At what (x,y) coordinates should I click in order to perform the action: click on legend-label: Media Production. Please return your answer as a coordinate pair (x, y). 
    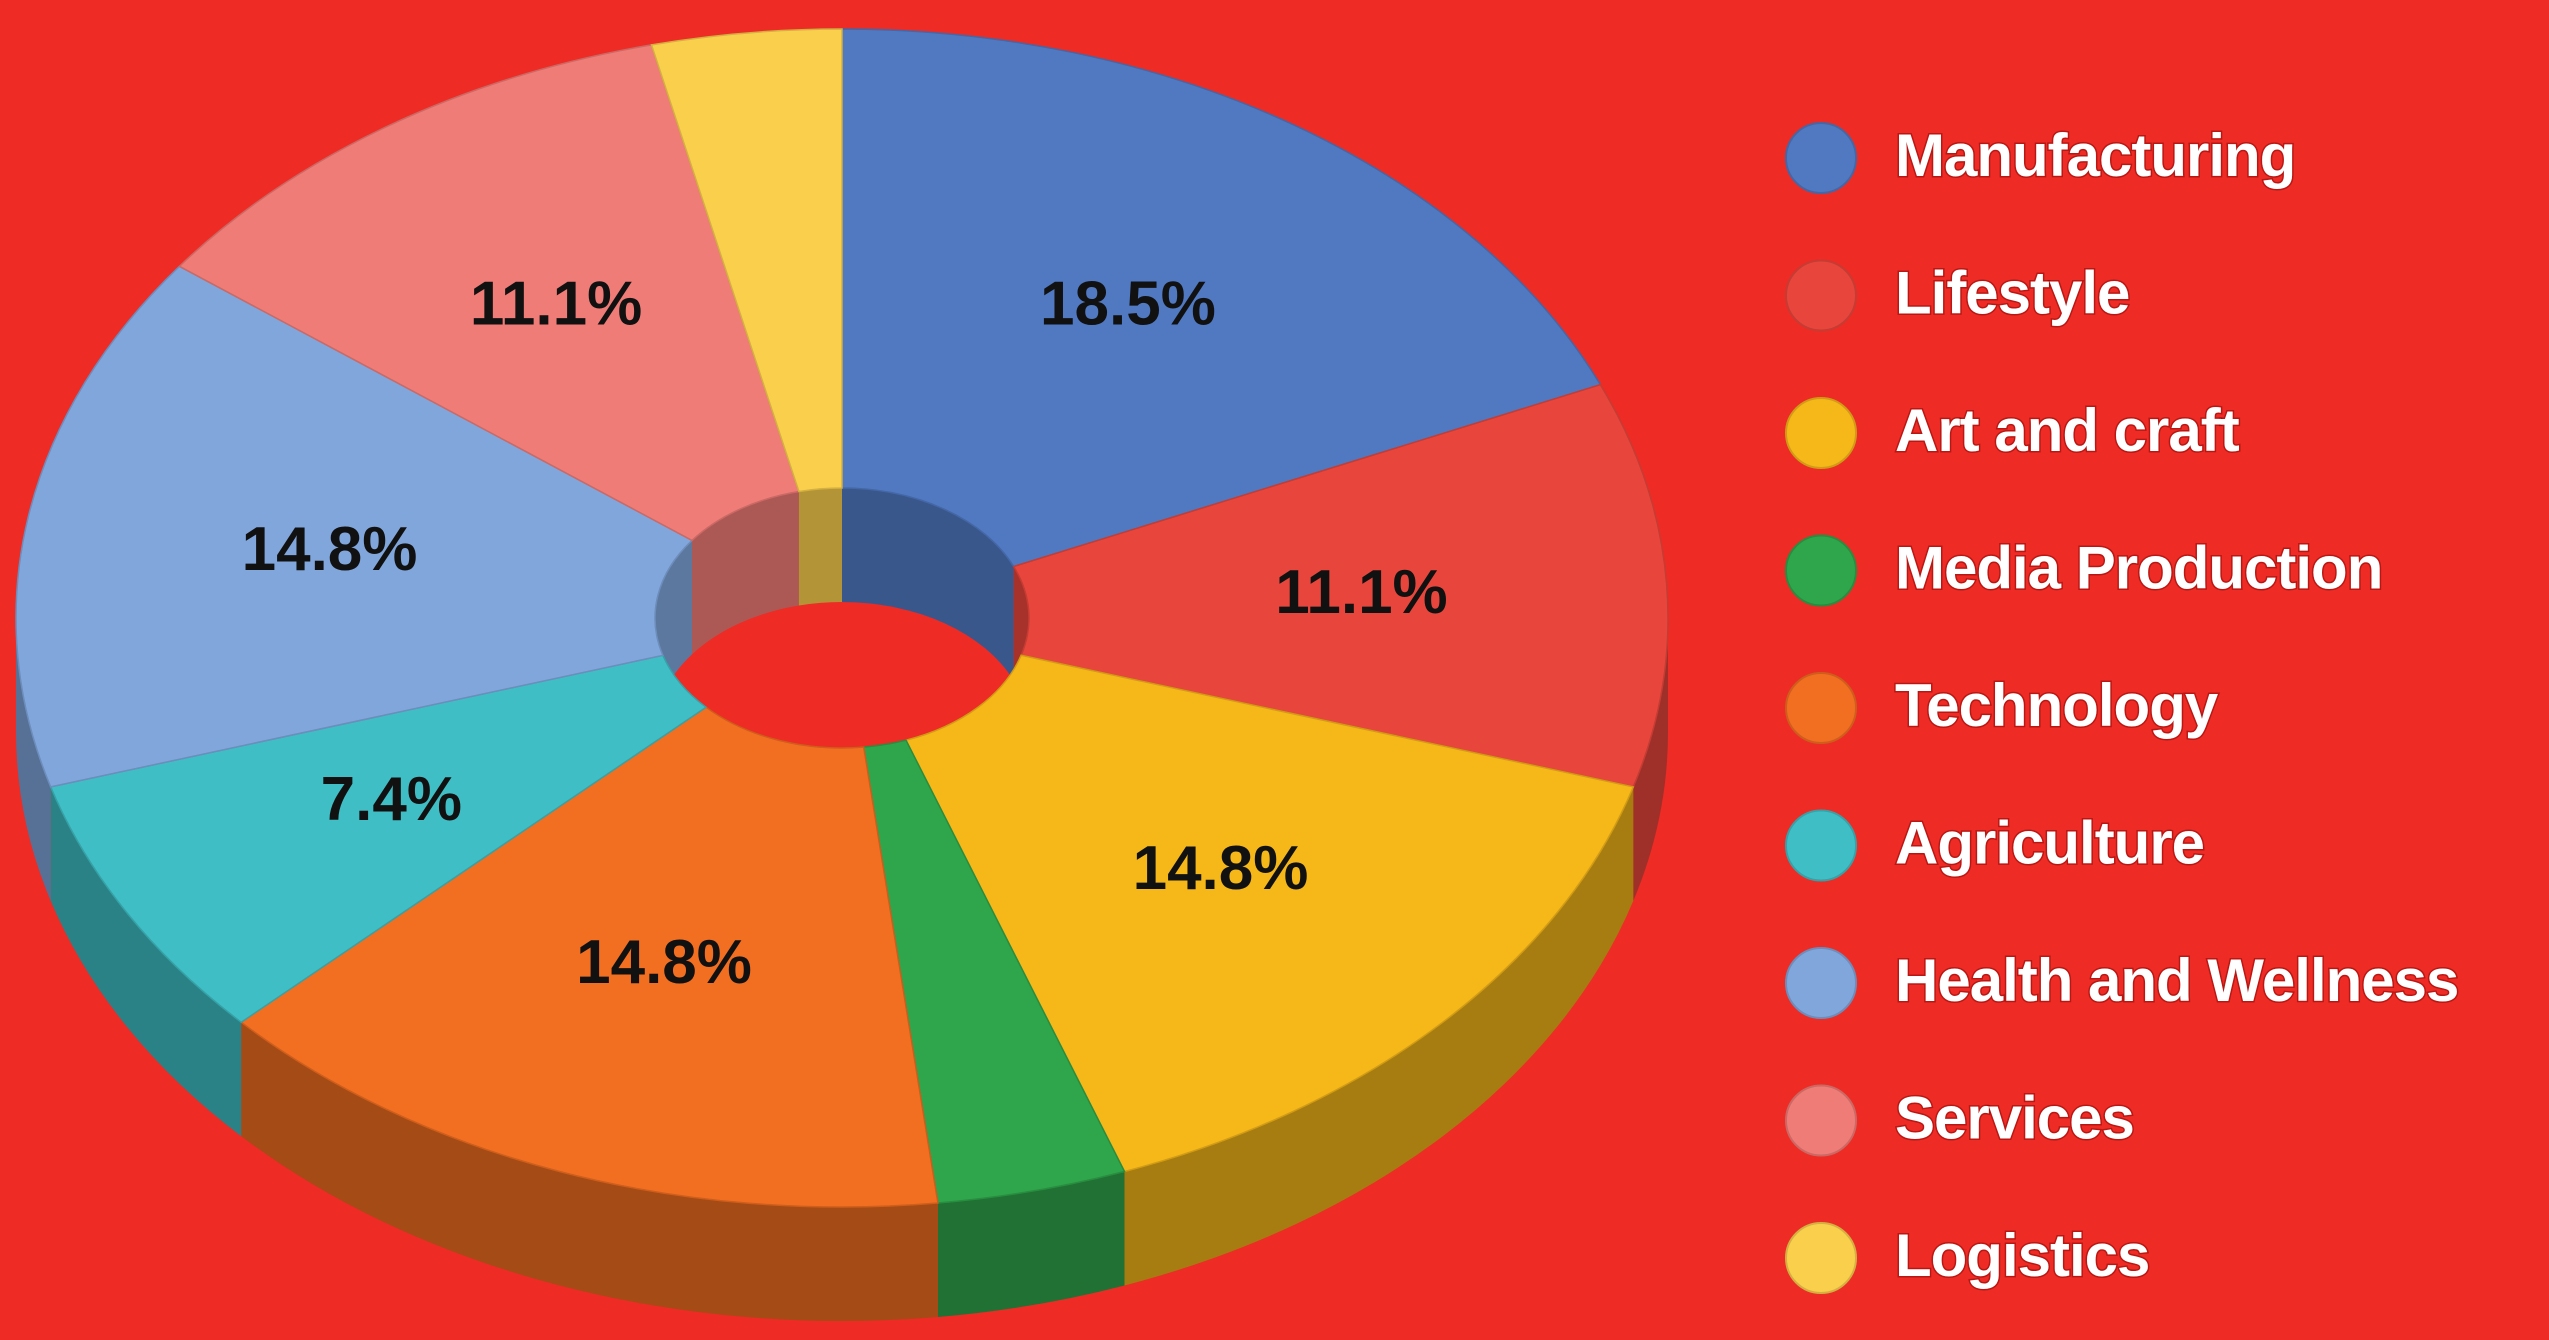
    Looking at the image, I should click on (2138, 567).